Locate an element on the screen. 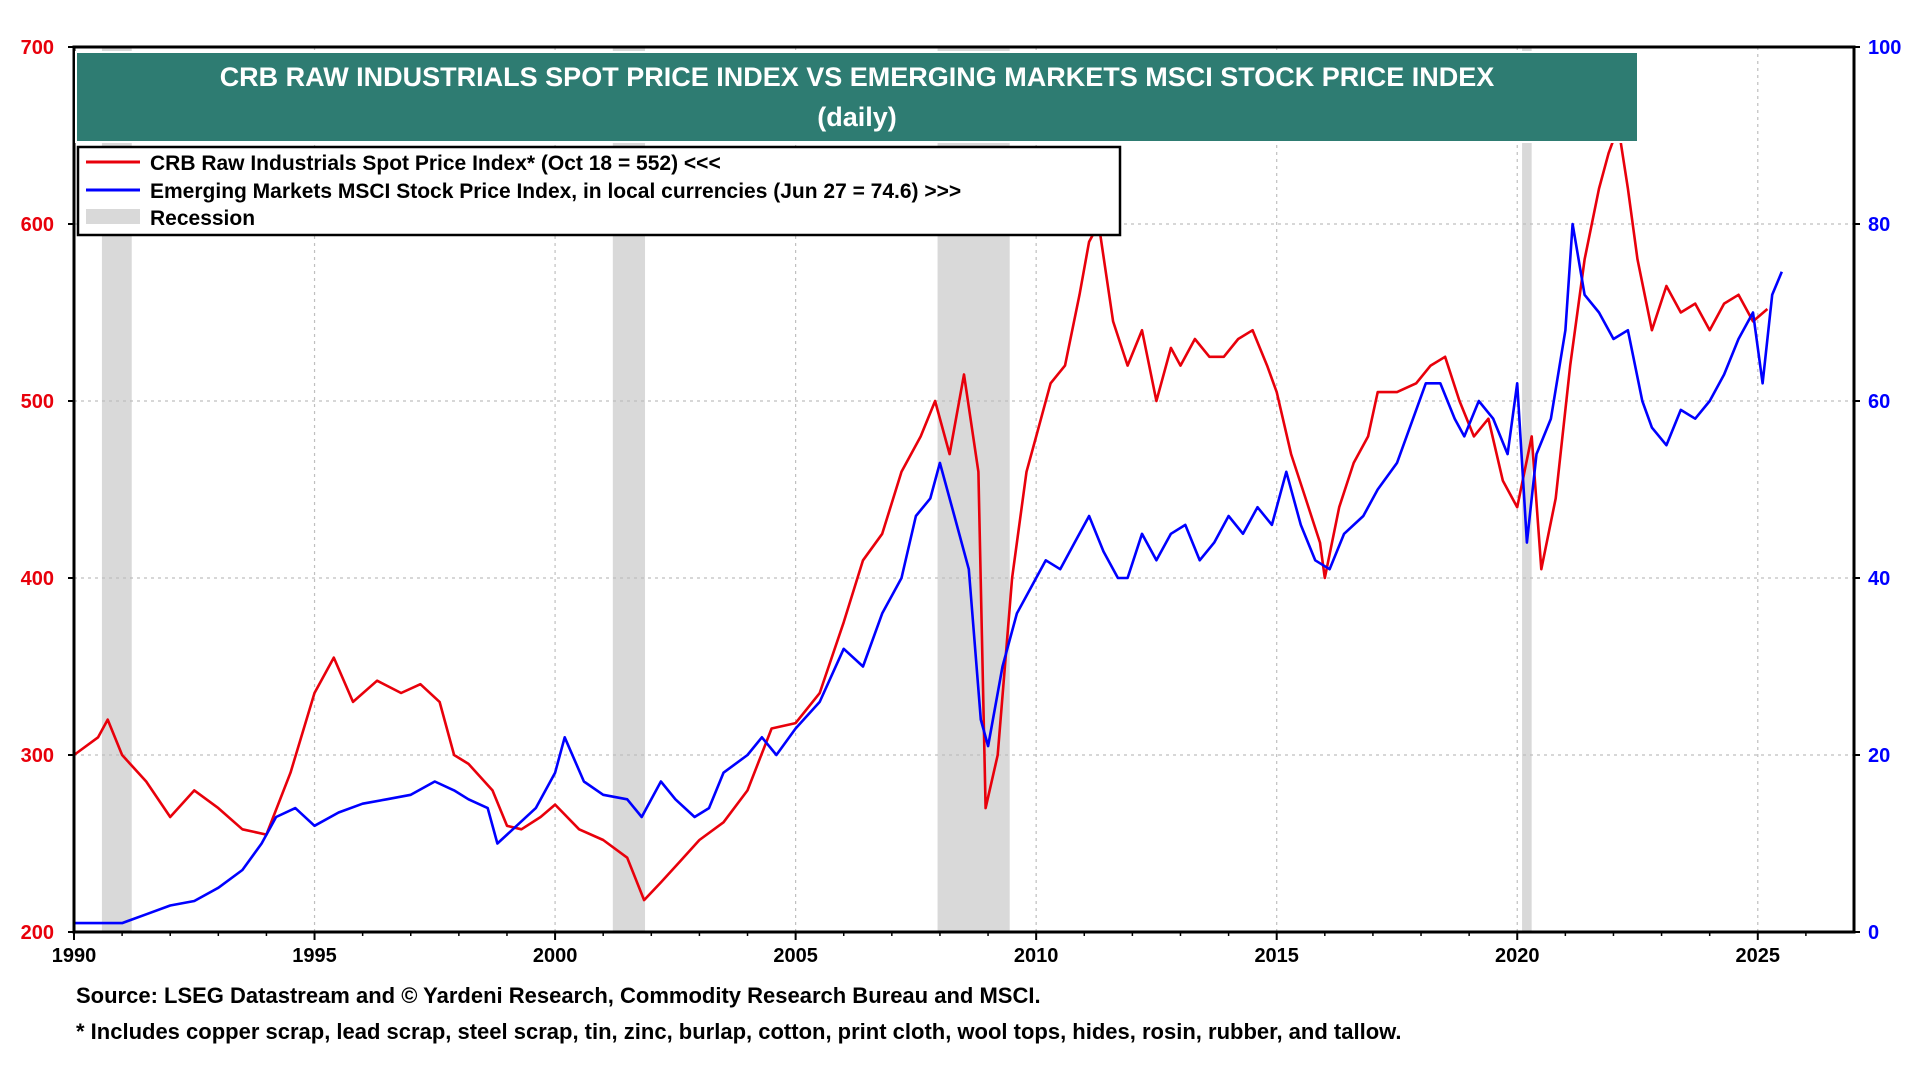 This screenshot has height=1080, width=1920. y-right-tick-label-80: 80 is located at coordinates (1879, 225).